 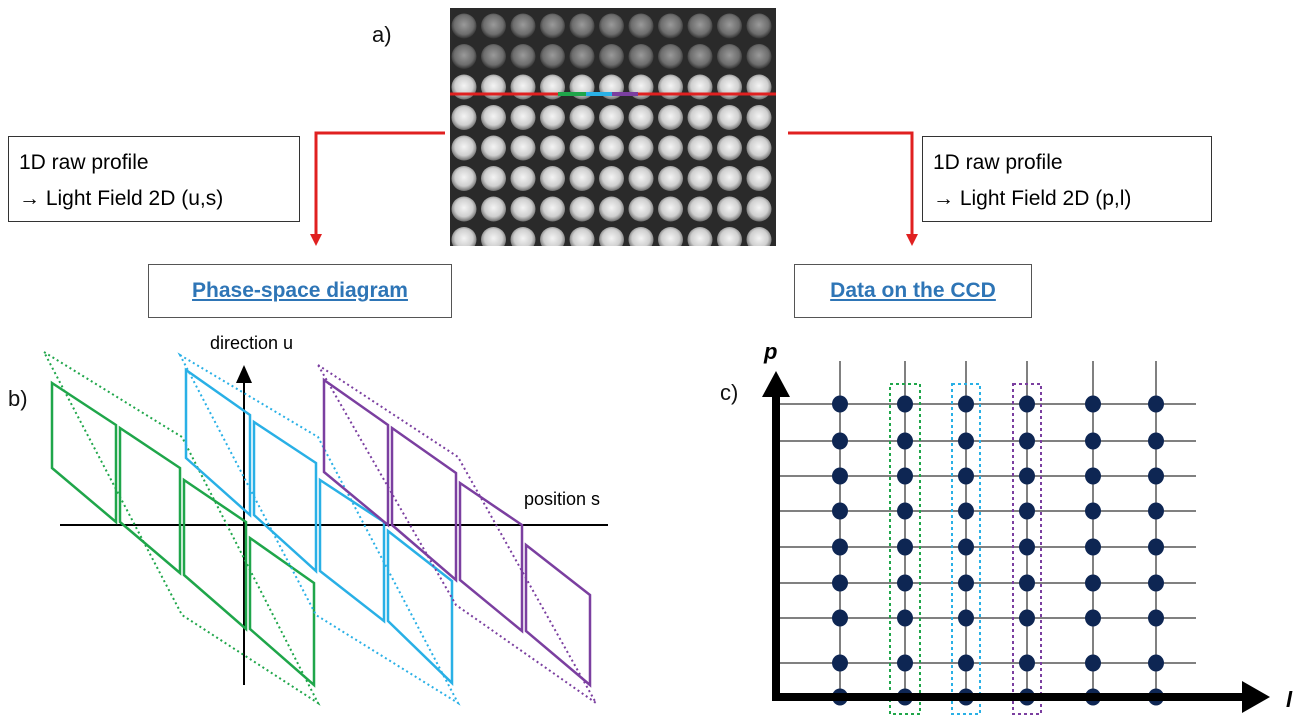 I want to click on ccd-data-link: Data on the CCD, so click(x=913, y=290).